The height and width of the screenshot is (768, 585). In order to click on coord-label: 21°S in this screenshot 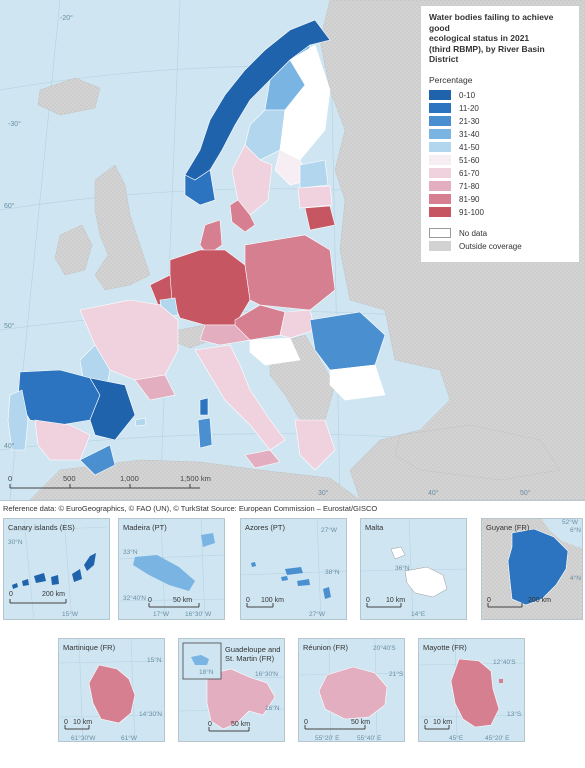, I will do `click(396, 674)`.